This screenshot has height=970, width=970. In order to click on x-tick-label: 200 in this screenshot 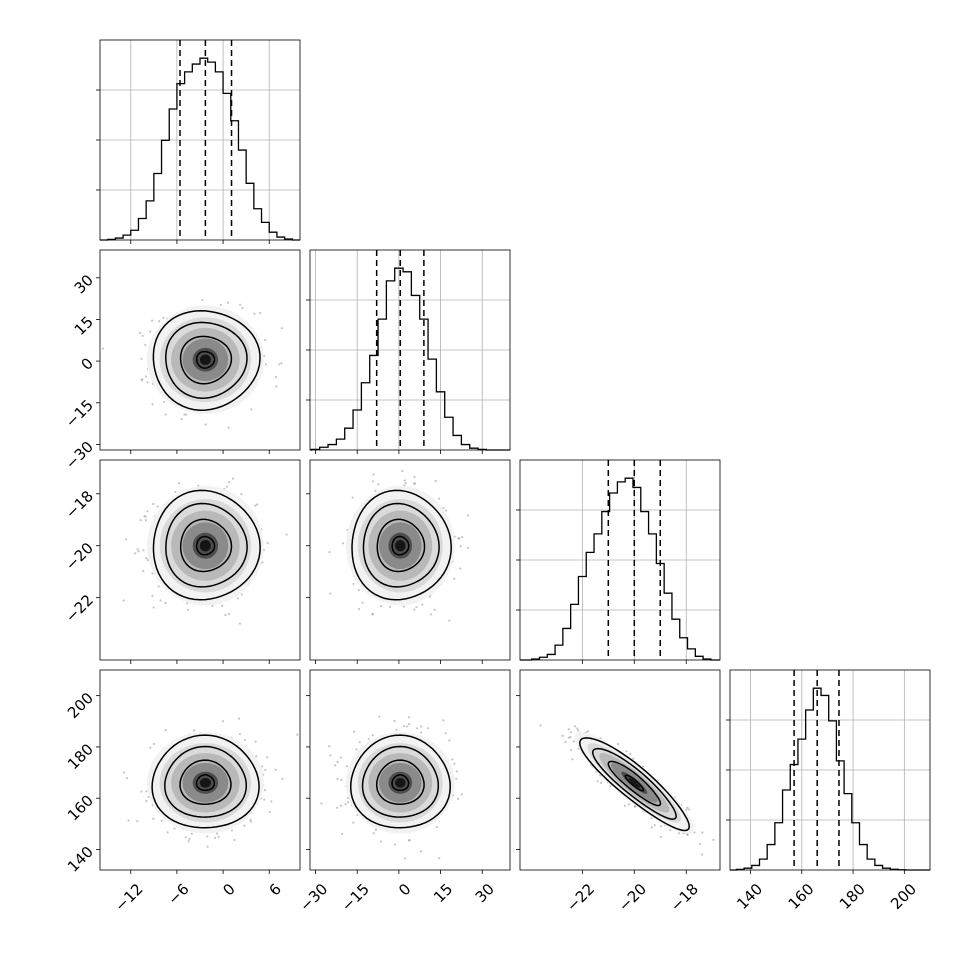, I will do `click(903, 896)`.